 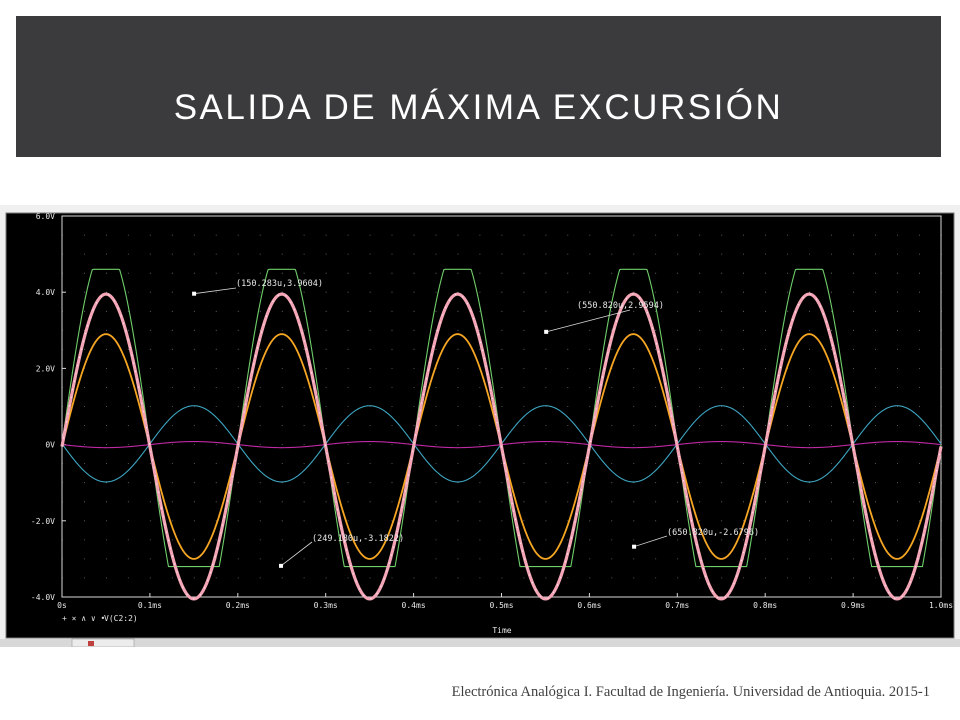 What do you see at coordinates (238, 605) in the screenshot?
I see `x-tick-label: 0.2ms` at bounding box center [238, 605].